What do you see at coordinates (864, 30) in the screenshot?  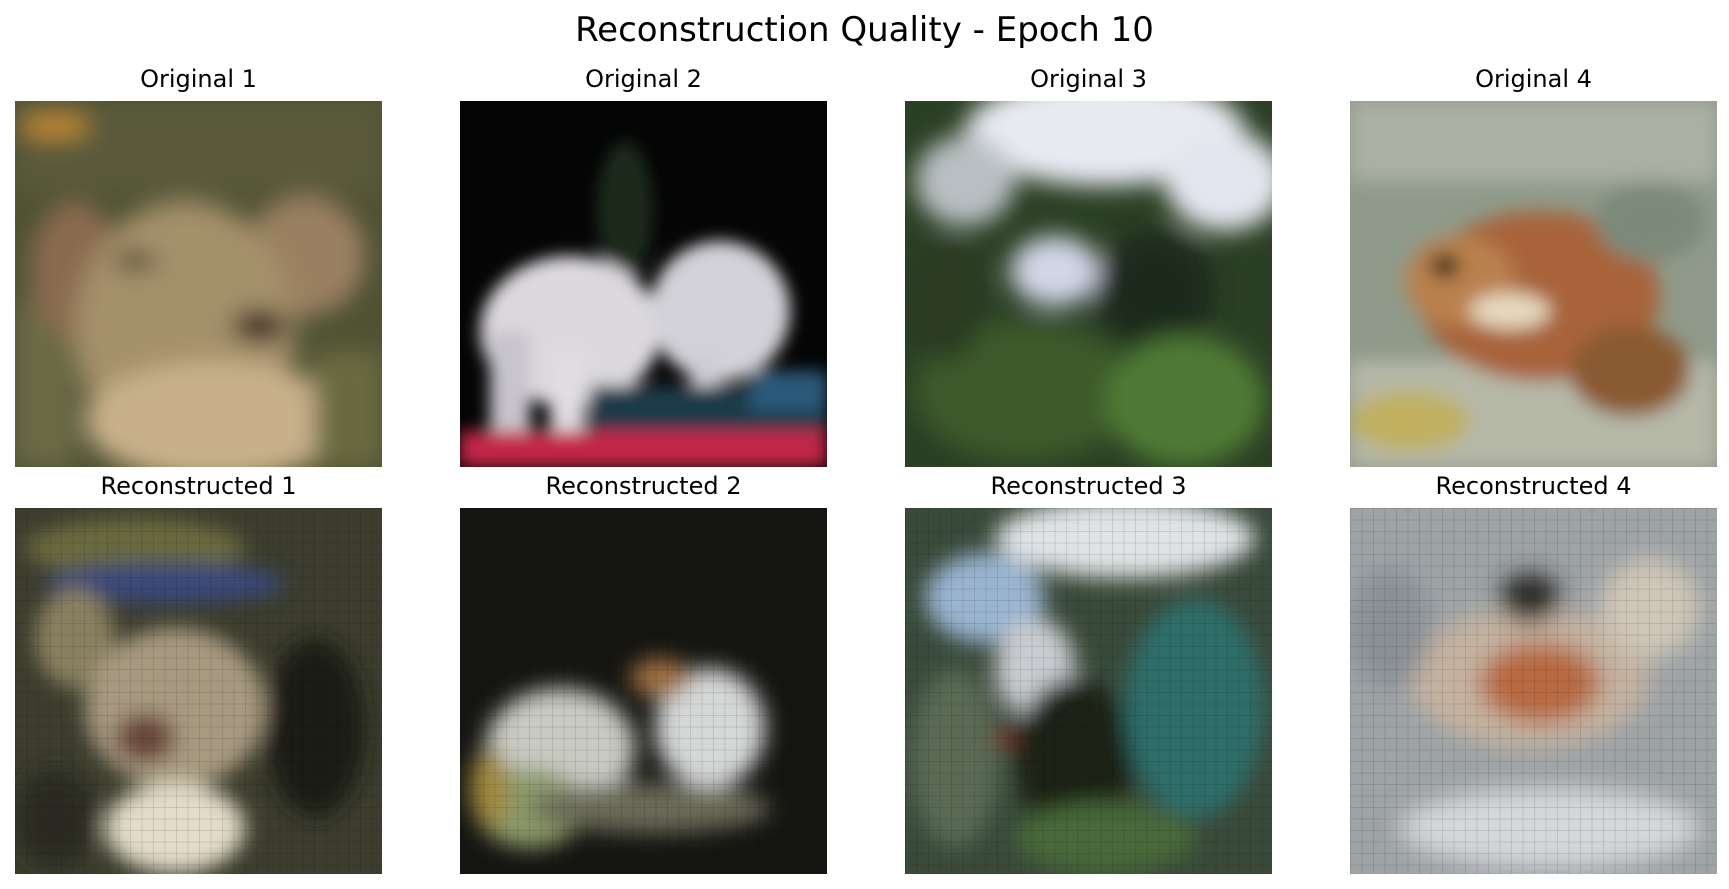 I see `figure-title: Reconstruction Quality - Epoch 10` at bounding box center [864, 30].